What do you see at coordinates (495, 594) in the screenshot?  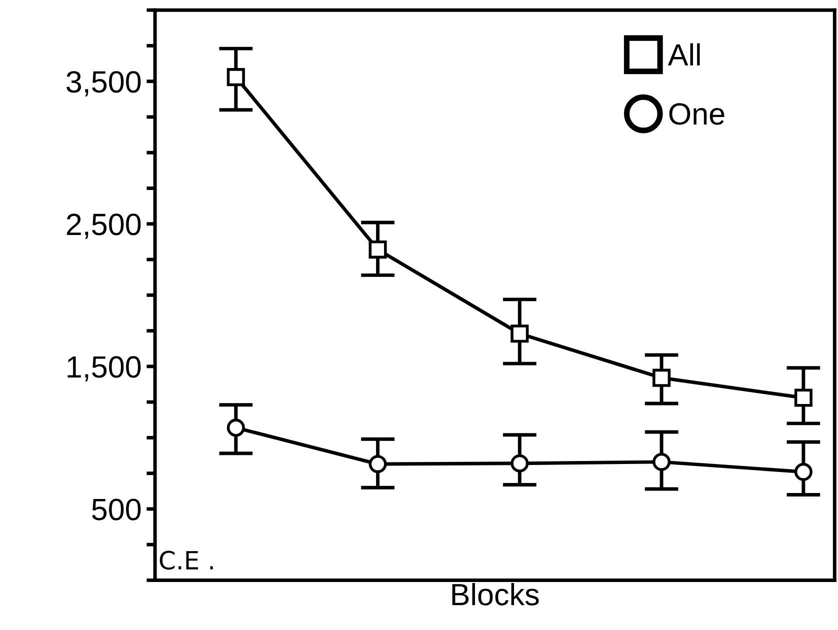 I see `x-axis-title: Blocks` at bounding box center [495, 594].